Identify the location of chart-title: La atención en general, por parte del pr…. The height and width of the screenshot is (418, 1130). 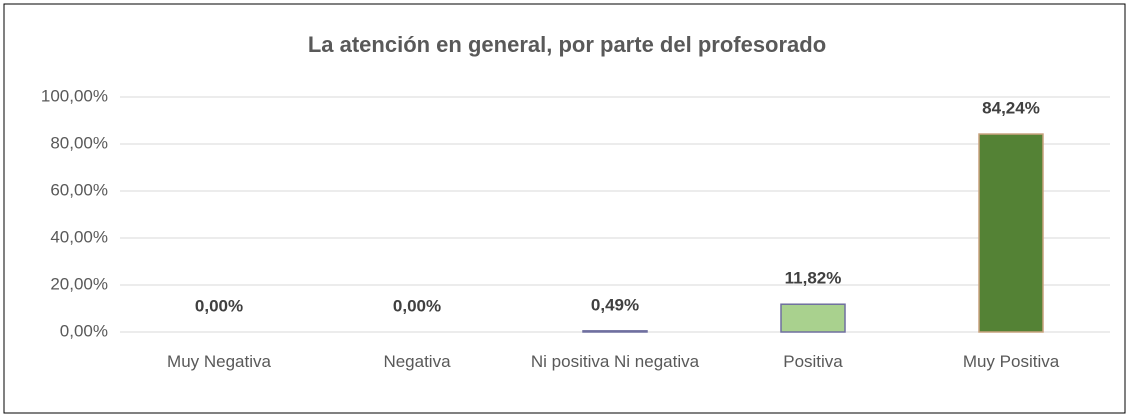
(567, 44).